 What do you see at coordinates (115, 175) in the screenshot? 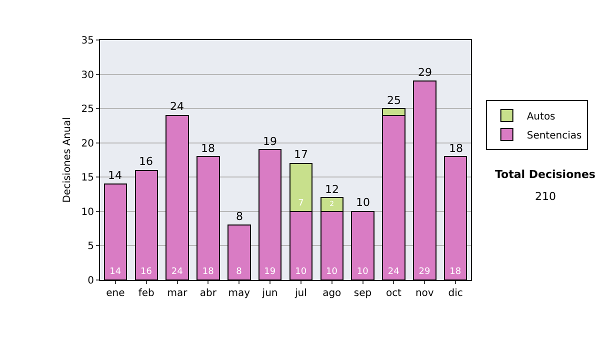
I see `total-label: 14` at bounding box center [115, 175].